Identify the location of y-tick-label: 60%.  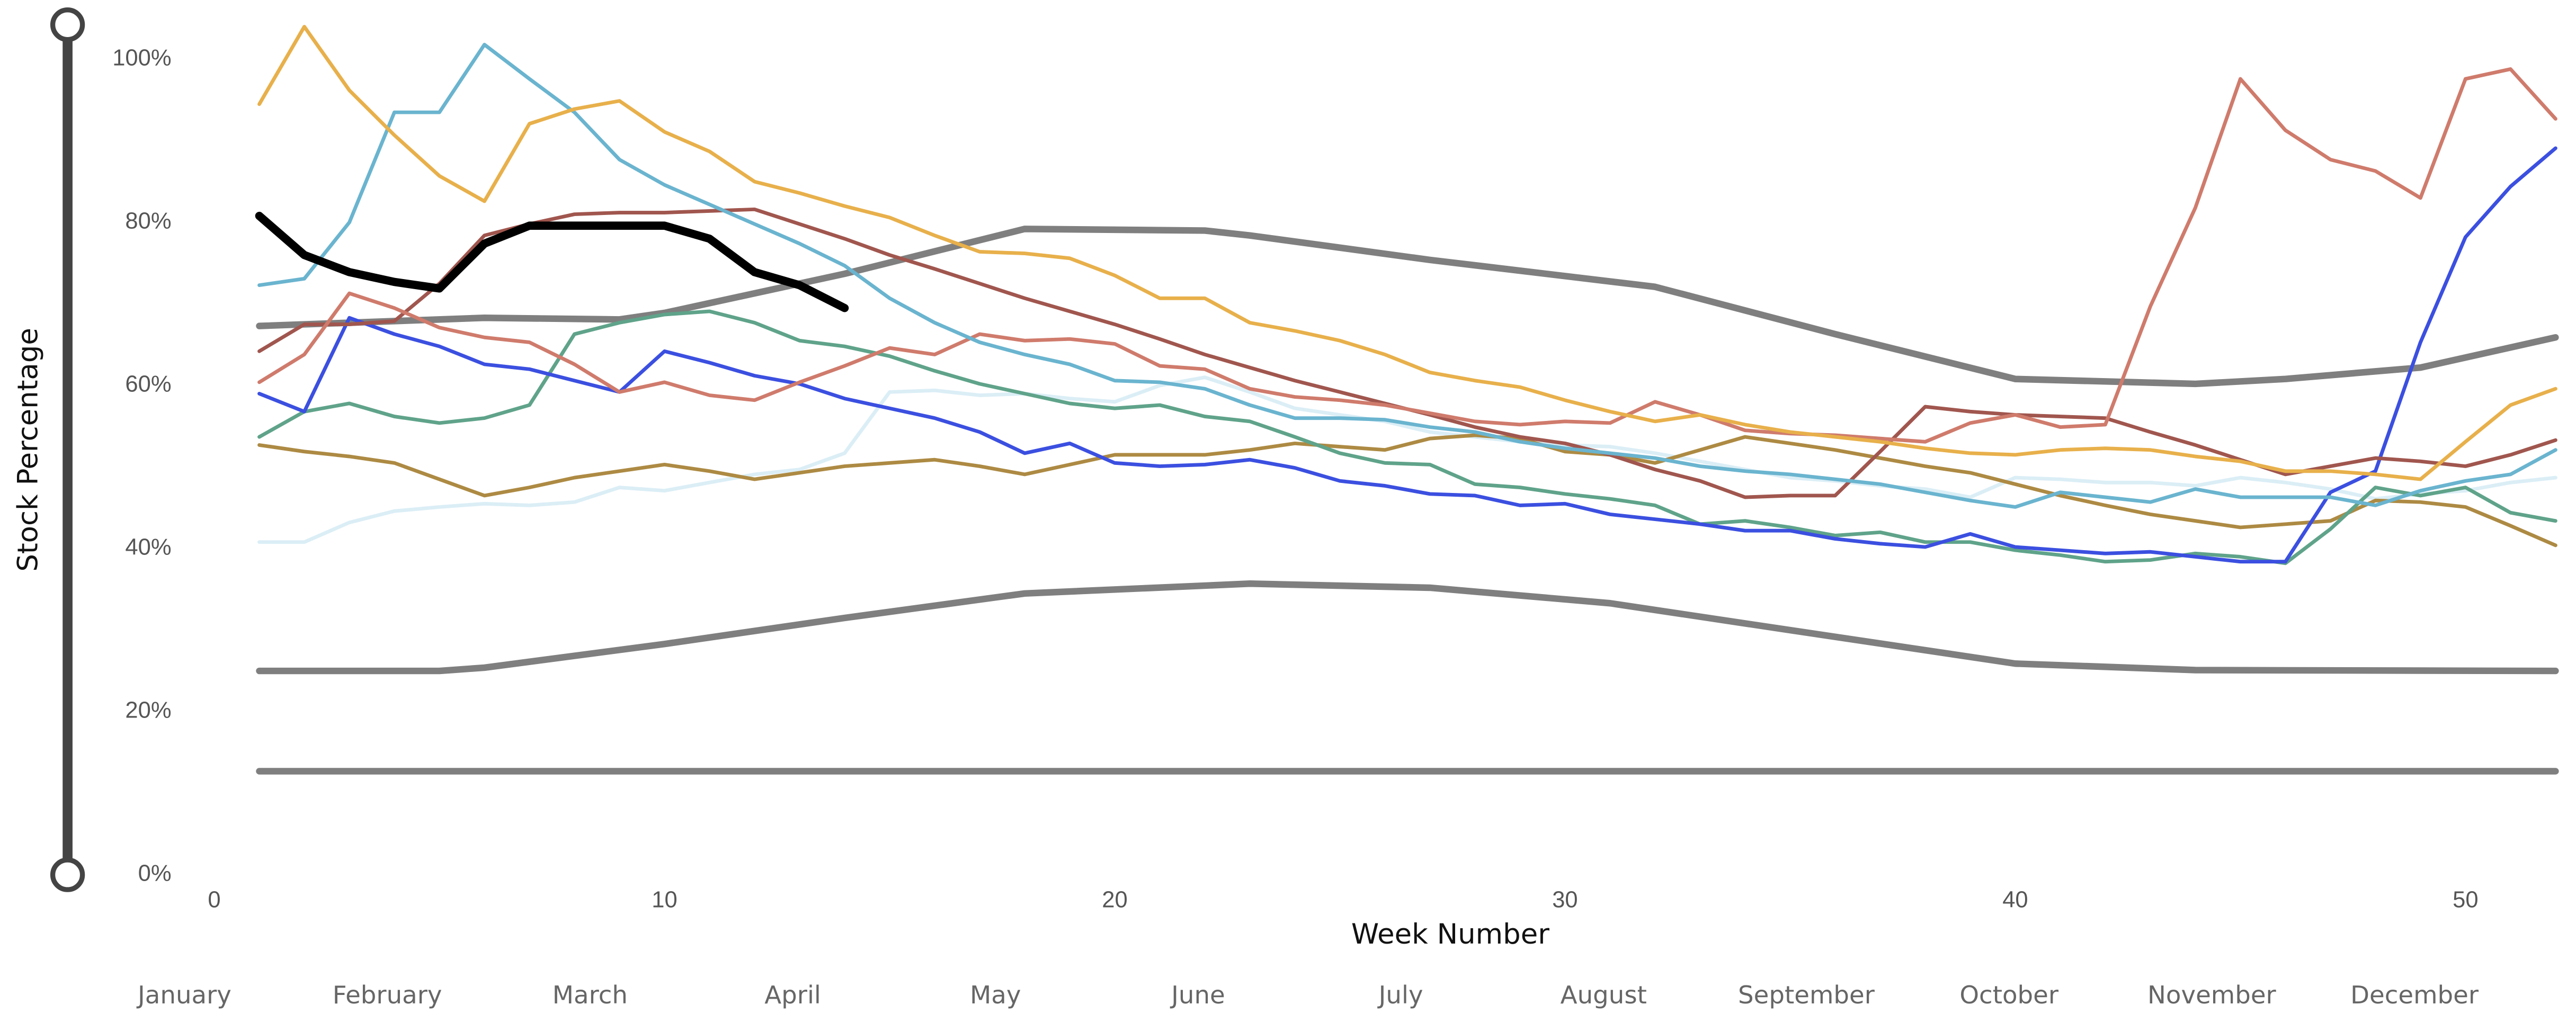
(148, 384).